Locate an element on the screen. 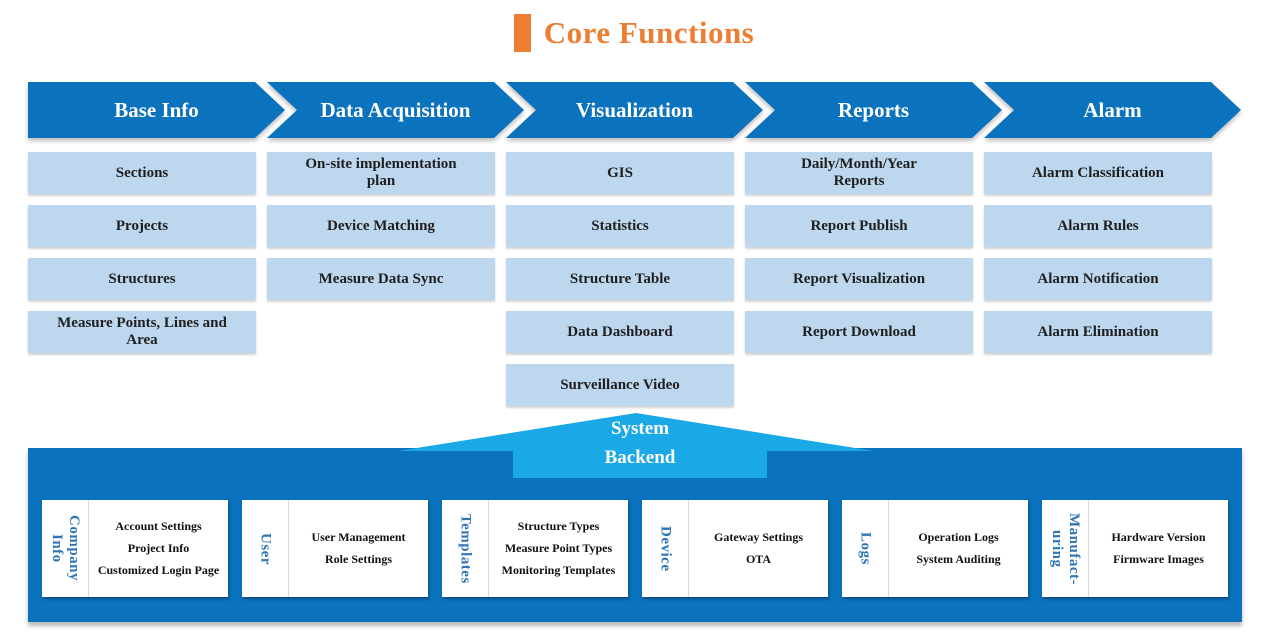 This screenshot has width=1268, height=639. backend-module-user: User User Management Role Settings is located at coordinates (335, 548).